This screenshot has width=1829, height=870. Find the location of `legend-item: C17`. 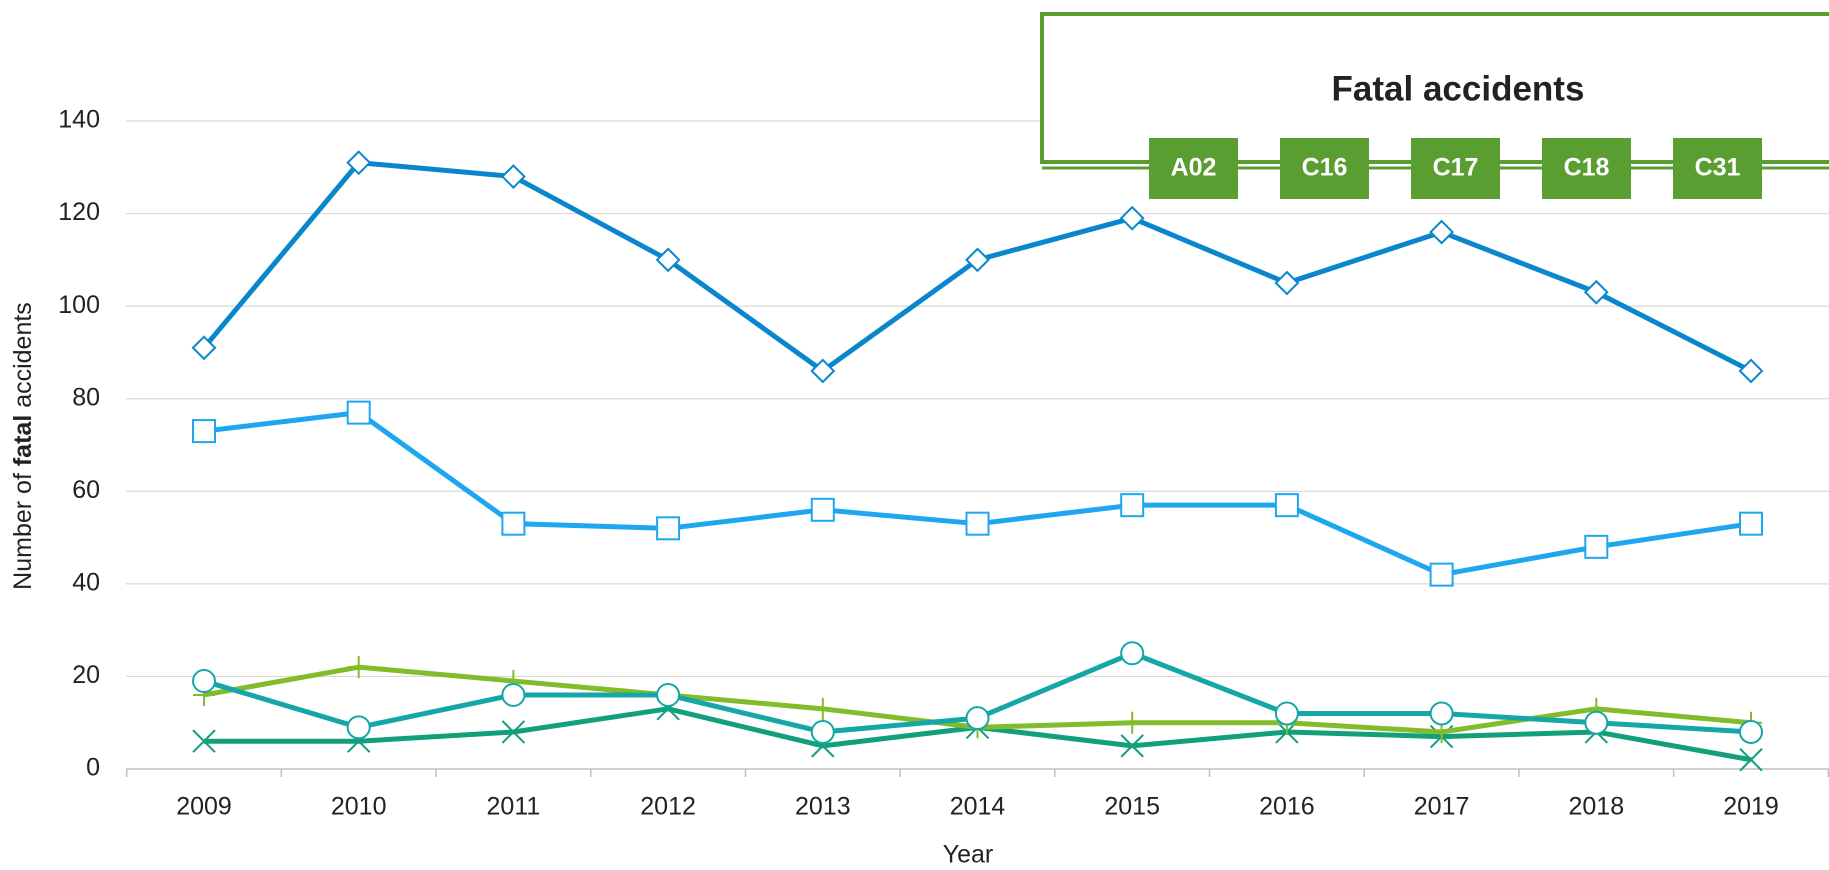

legend-item: C17 is located at coordinates (1456, 168).